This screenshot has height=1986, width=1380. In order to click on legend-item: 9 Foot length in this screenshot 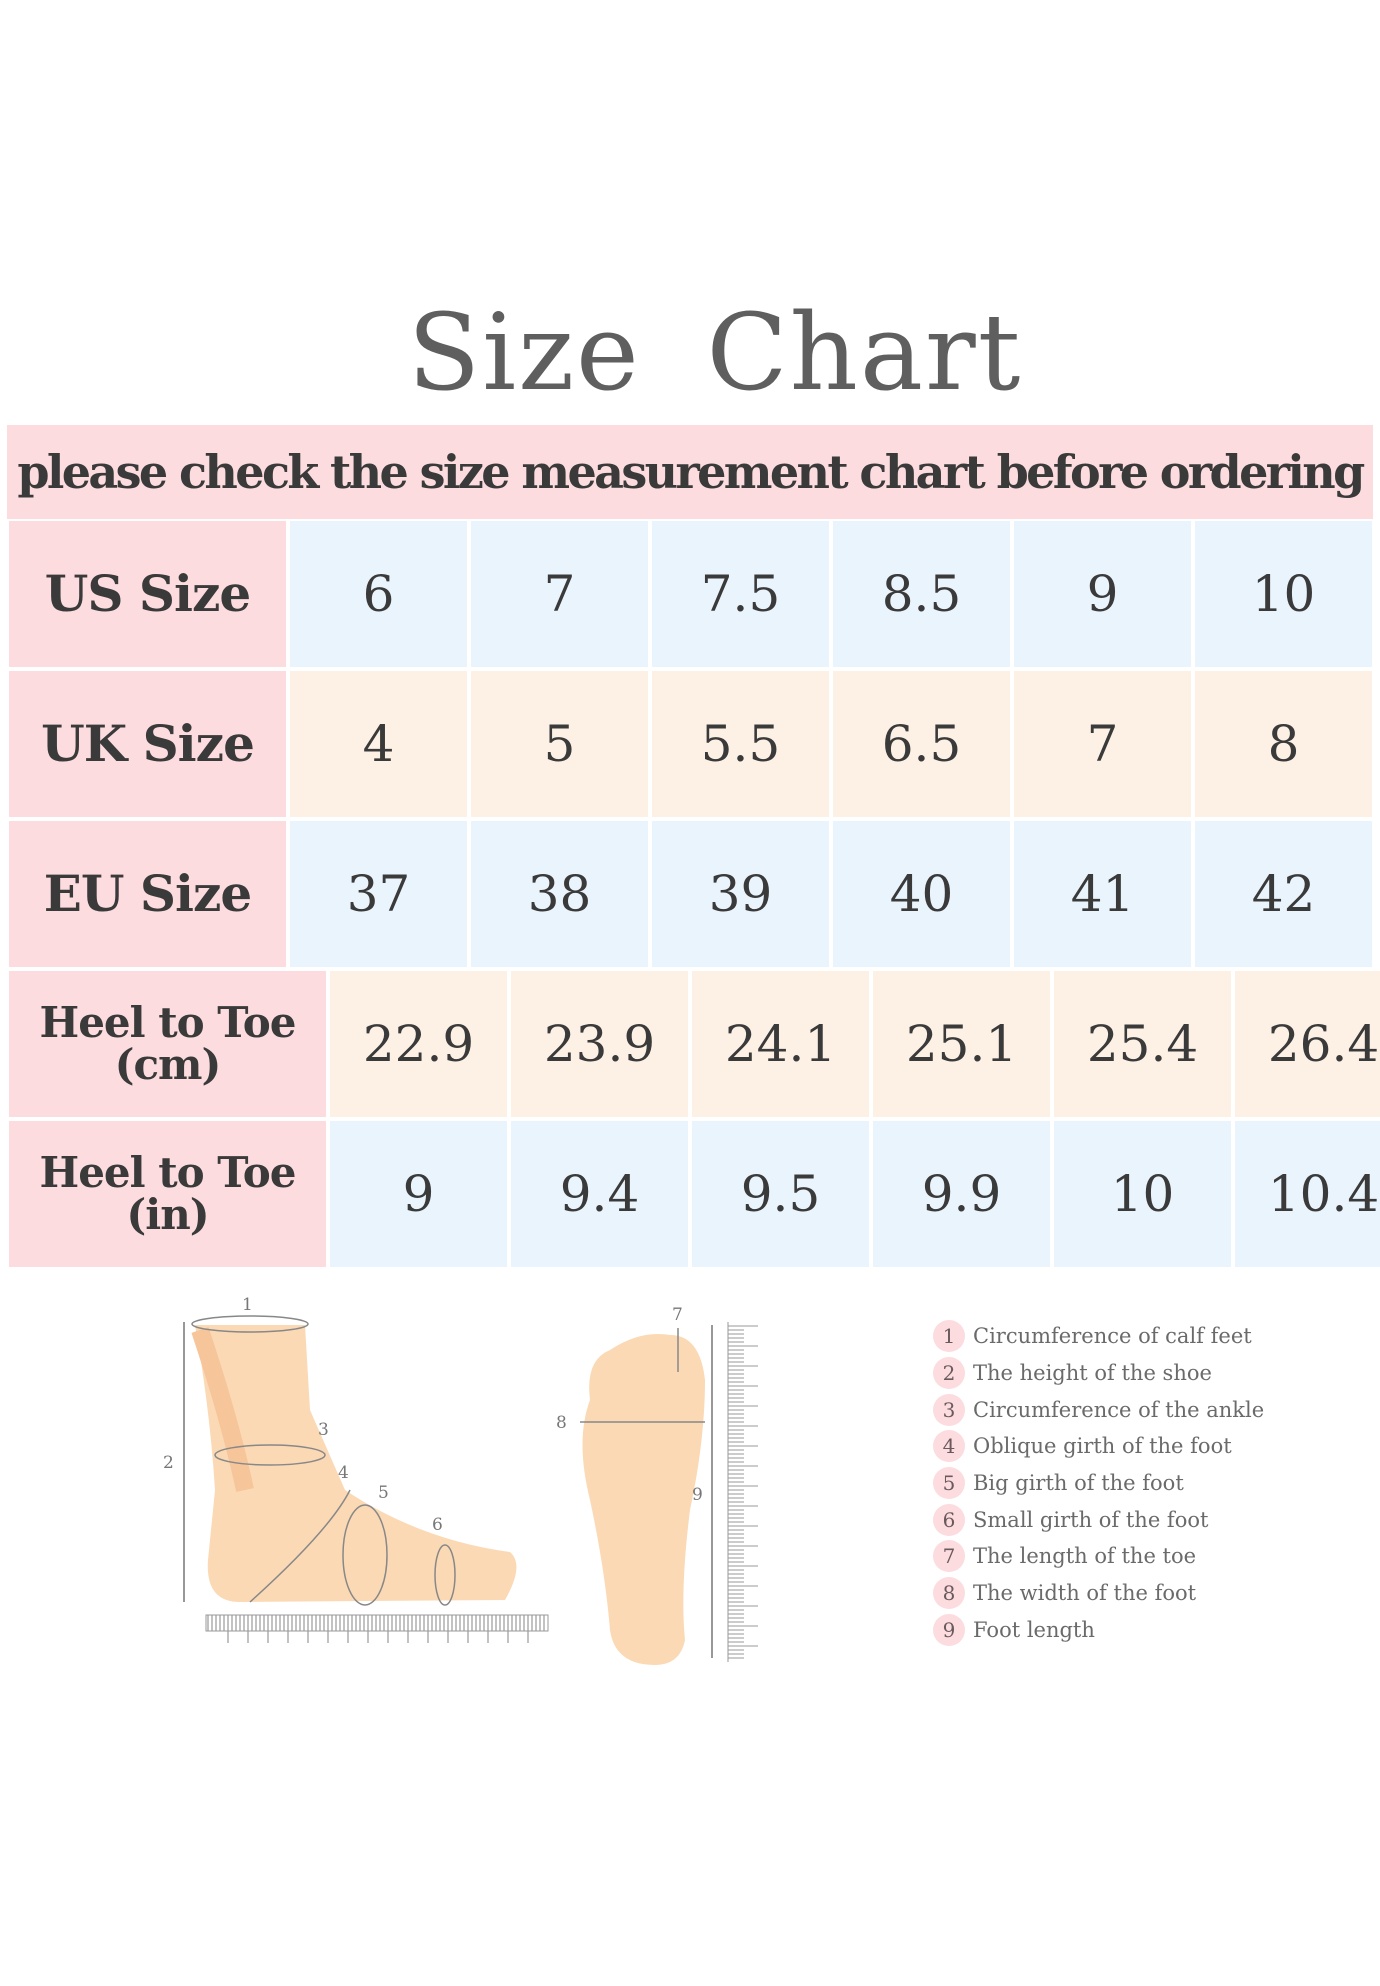, I will do `click(1098, 1630)`.